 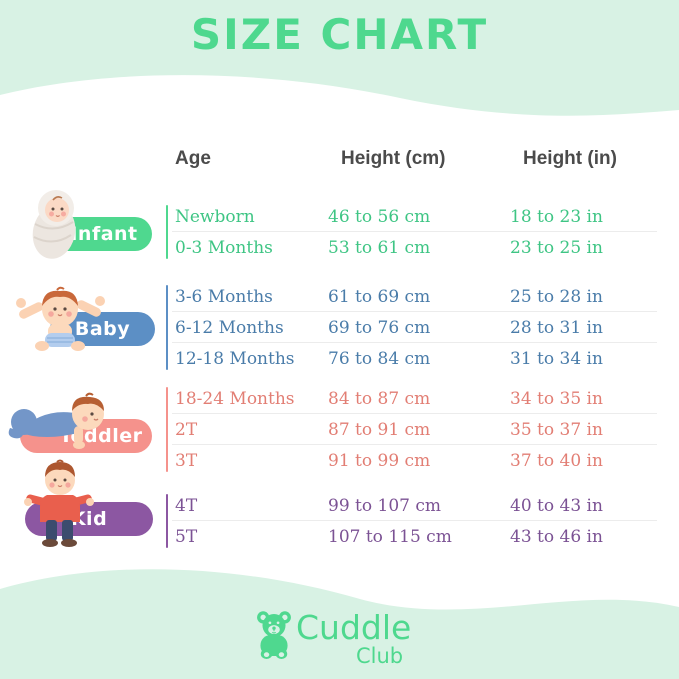 What do you see at coordinates (556, 505) in the screenshot?
I see `height-in-cell: 40 to 43 in` at bounding box center [556, 505].